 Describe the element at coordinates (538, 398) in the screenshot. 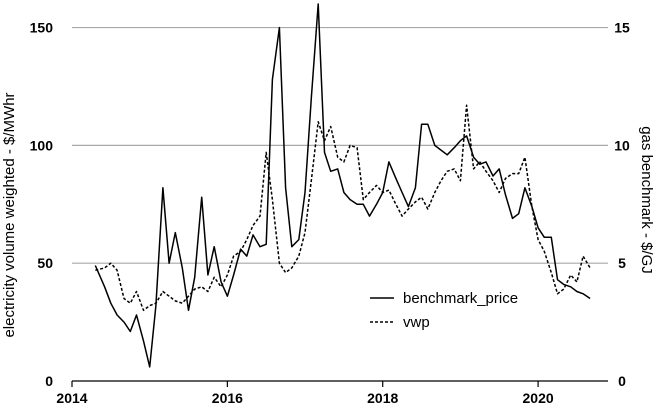

I see `x-tick-label-2020: 2020` at that location.